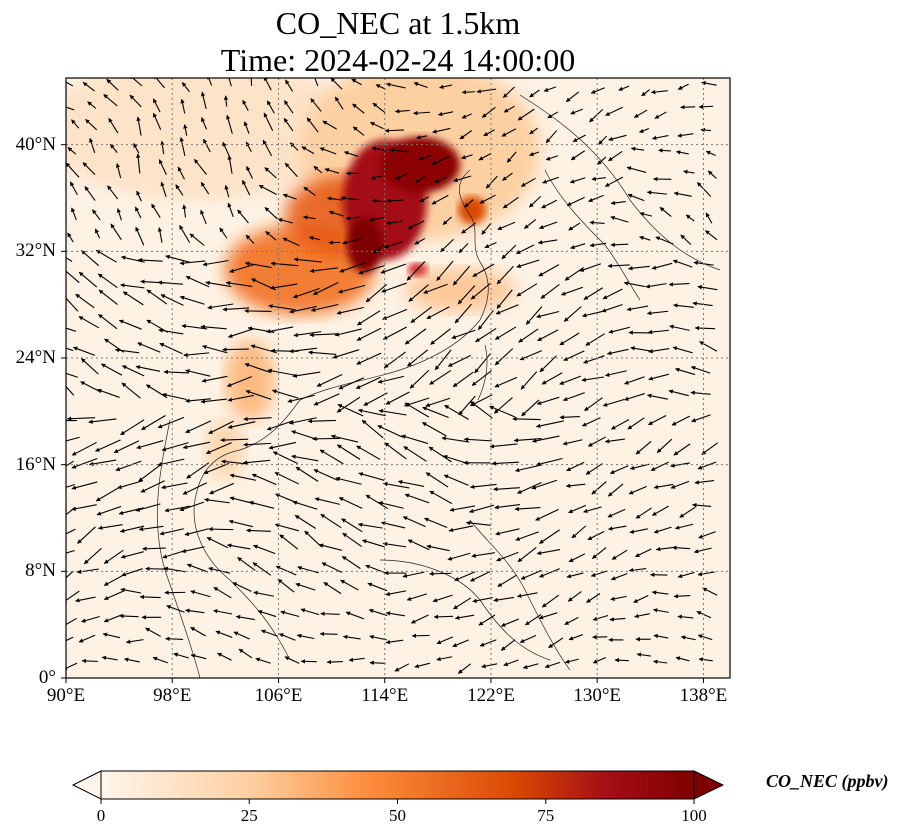 Image resolution: width=920 pixels, height=836 pixels. What do you see at coordinates (47, 677) in the screenshot?
I see `latitude-tick-label: 0°` at bounding box center [47, 677].